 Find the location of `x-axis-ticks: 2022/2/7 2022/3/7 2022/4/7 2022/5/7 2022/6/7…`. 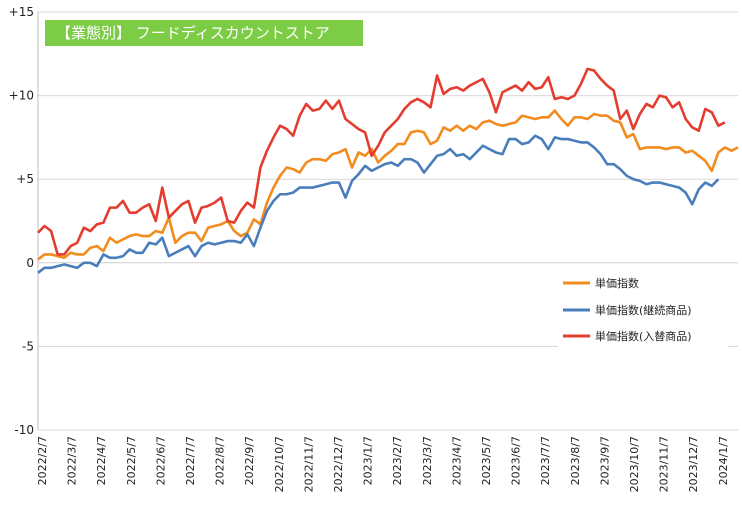

x-axis-ticks: 2022/2/7 2022/3/7 2022/4/7 2022/5/7 2022/6/7… is located at coordinates (383, 464).